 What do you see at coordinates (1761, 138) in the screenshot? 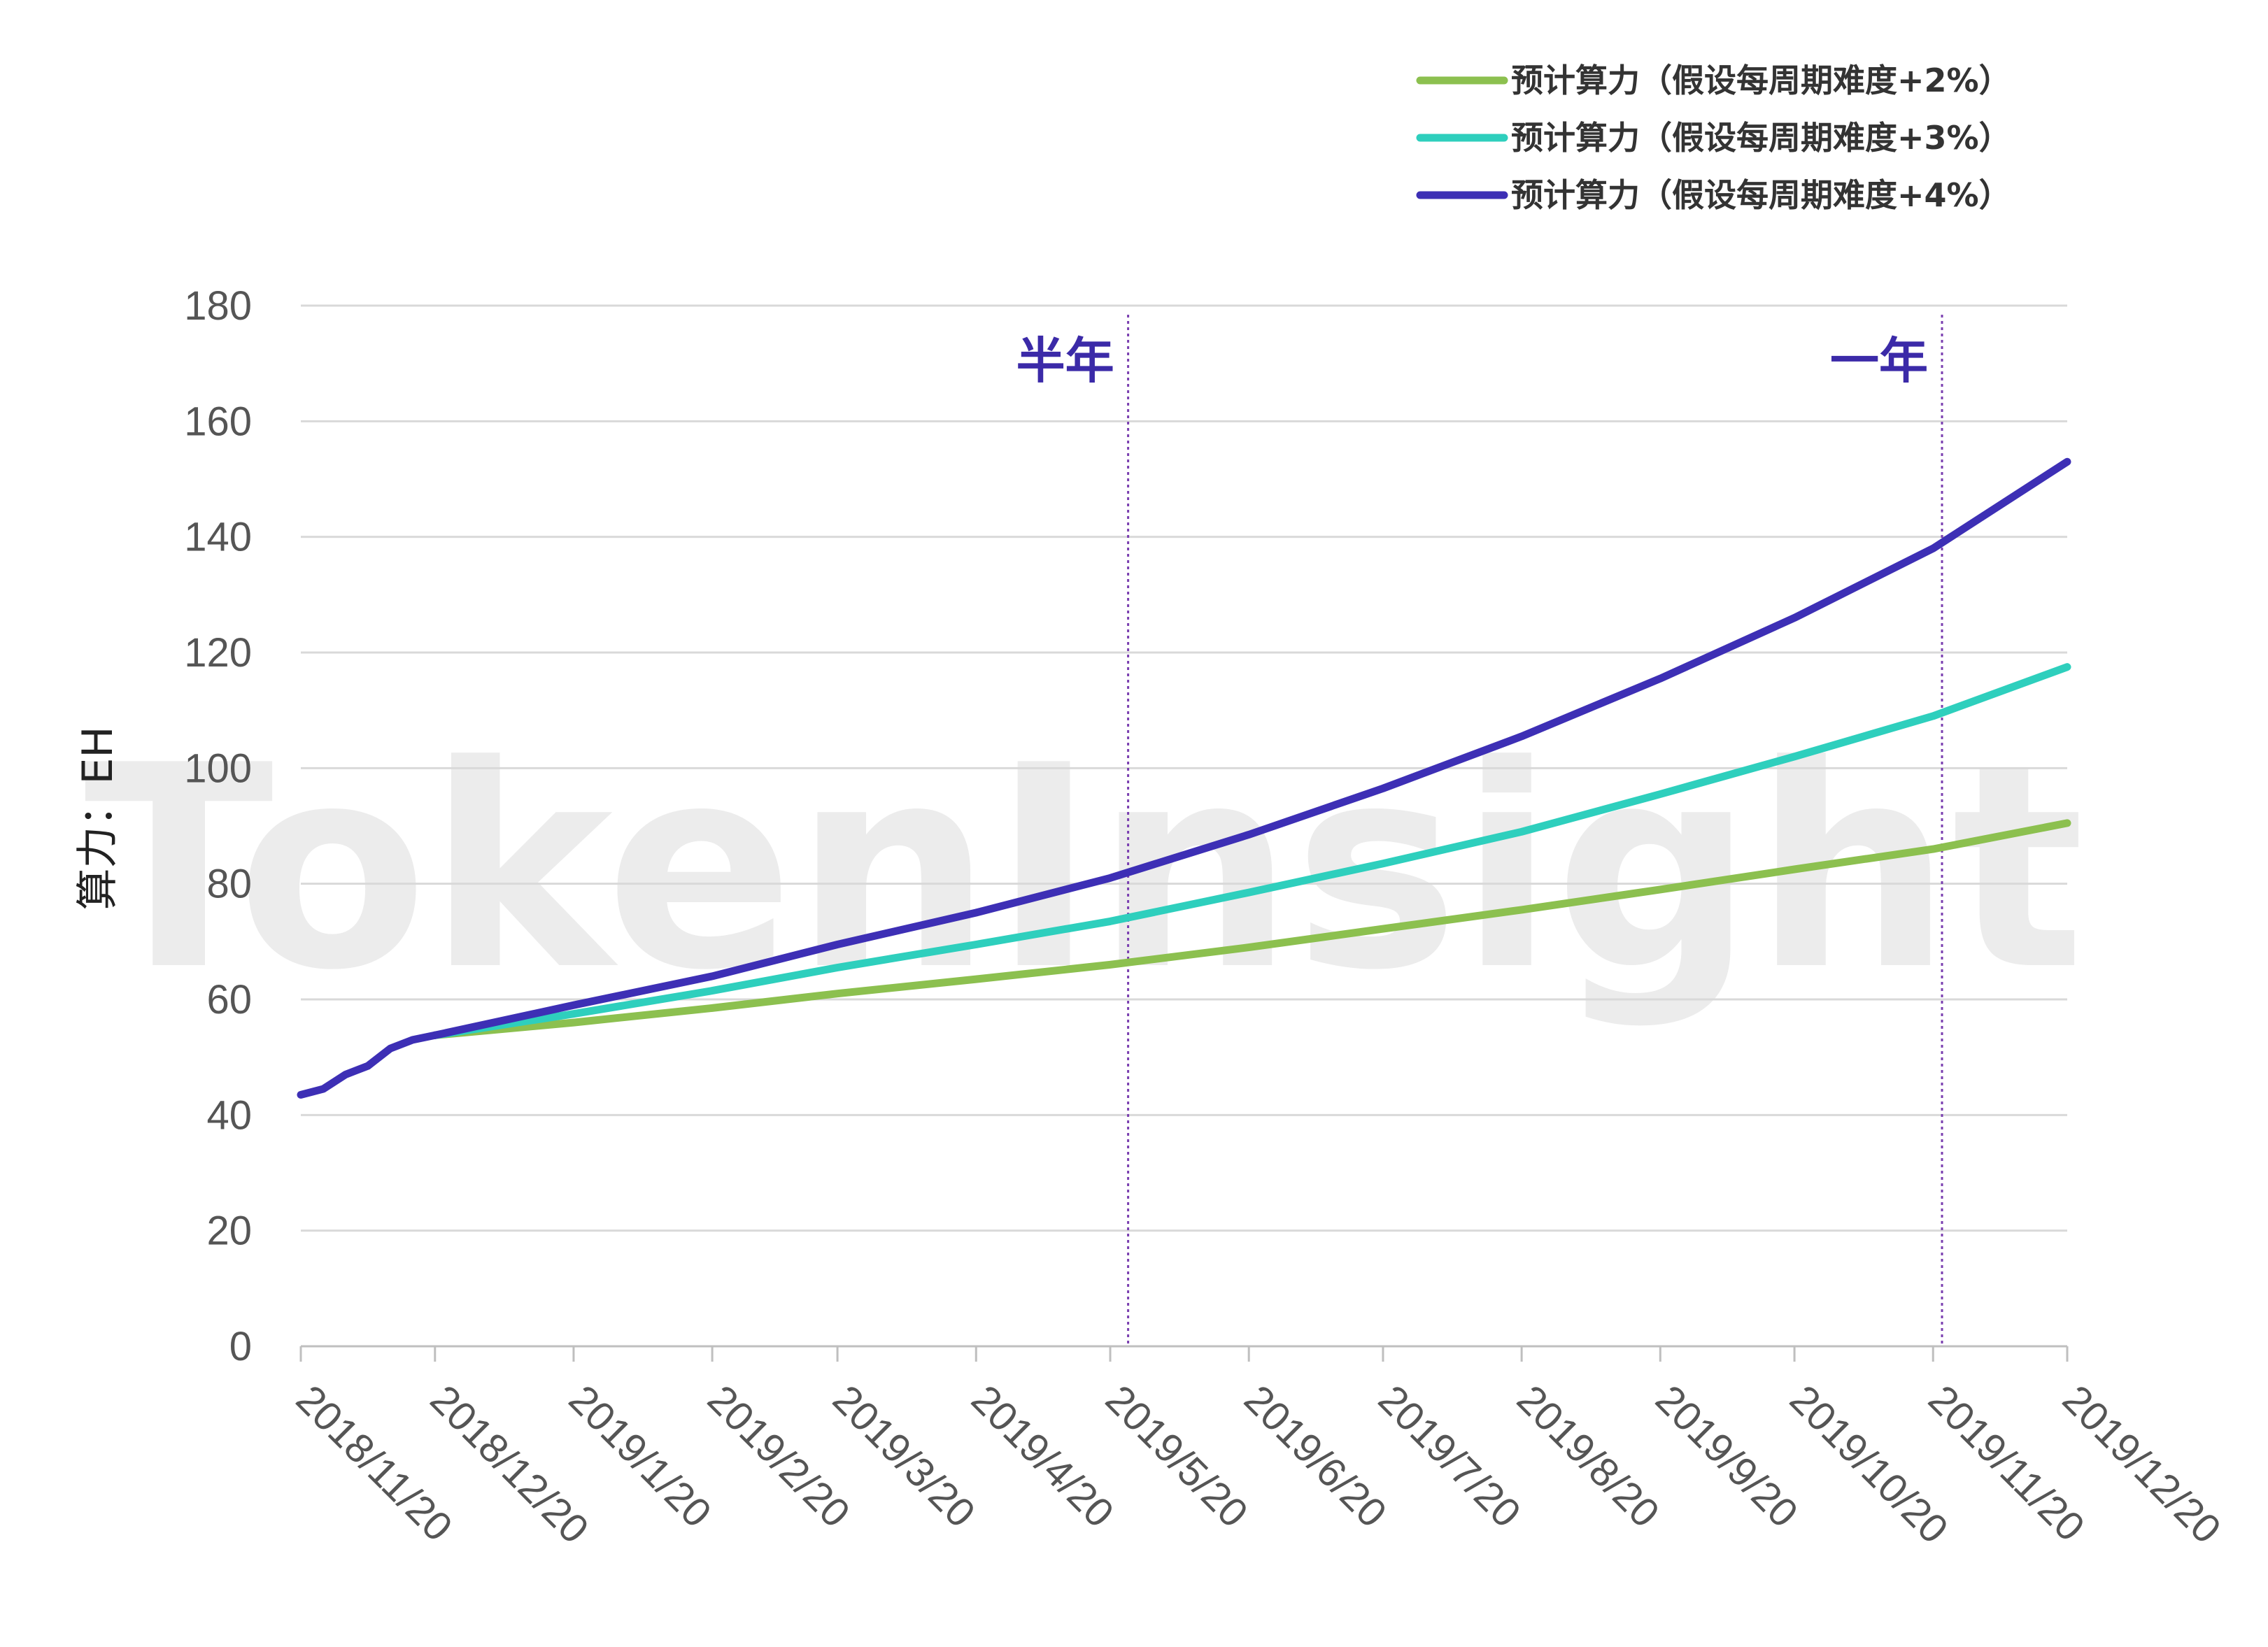
I see `legend-label-1: 预计算力（假设每周期难度+3%）` at bounding box center [1761, 138].